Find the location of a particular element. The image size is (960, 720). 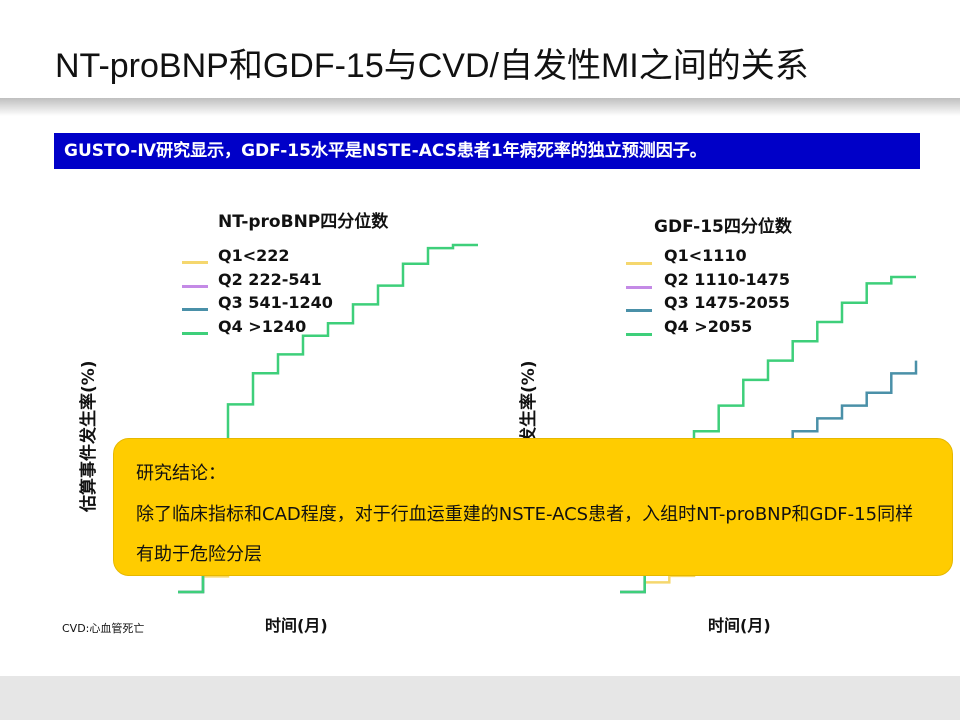

slide-title: NT-proBNP和GDF-15与CVD/自发性MI之间的关系 is located at coordinates (432, 66).